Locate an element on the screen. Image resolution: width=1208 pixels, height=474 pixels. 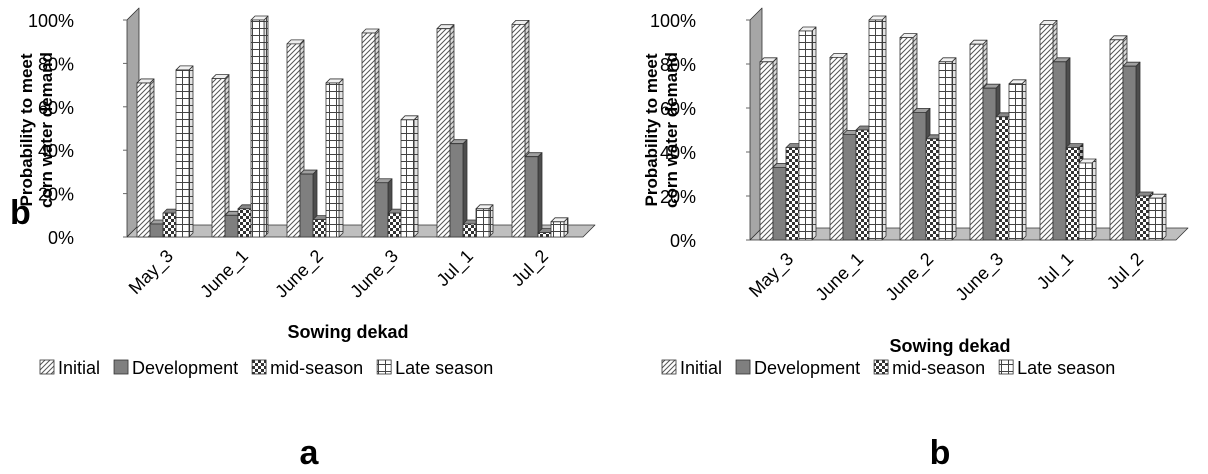
x-axis-title: Sowing dekad is located at coordinates (949, 346).